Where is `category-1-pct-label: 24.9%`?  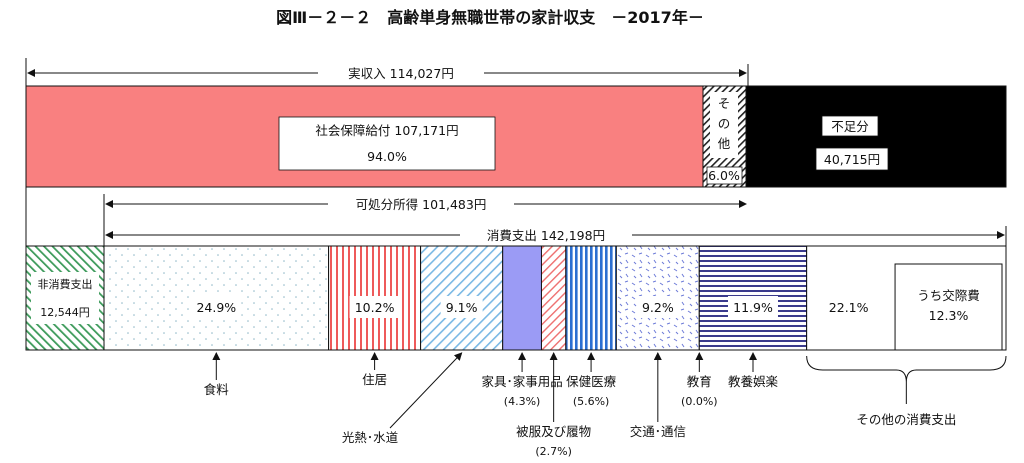
category-1-pct-label: 24.9% is located at coordinates (216, 307).